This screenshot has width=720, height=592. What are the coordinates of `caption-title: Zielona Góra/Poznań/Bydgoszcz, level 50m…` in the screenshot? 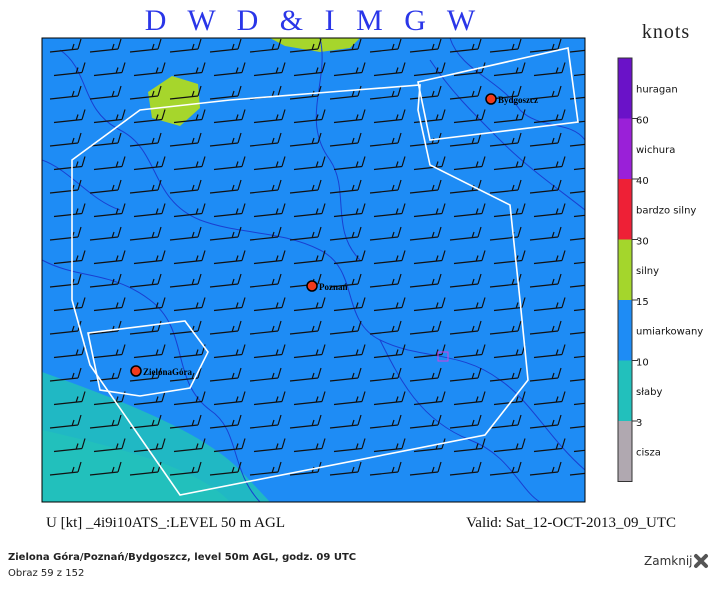 It's located at (182, 557).